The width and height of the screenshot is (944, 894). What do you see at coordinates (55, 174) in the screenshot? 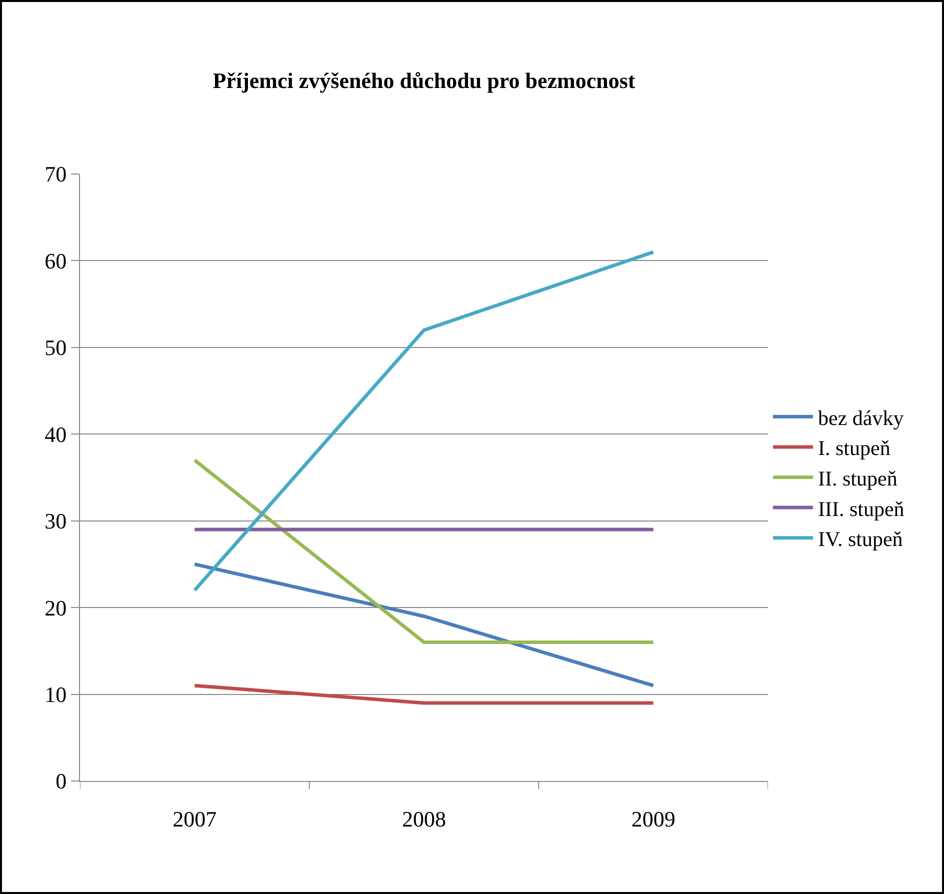
I see `y-tick-label: 70` at bounding box center [55, 174].